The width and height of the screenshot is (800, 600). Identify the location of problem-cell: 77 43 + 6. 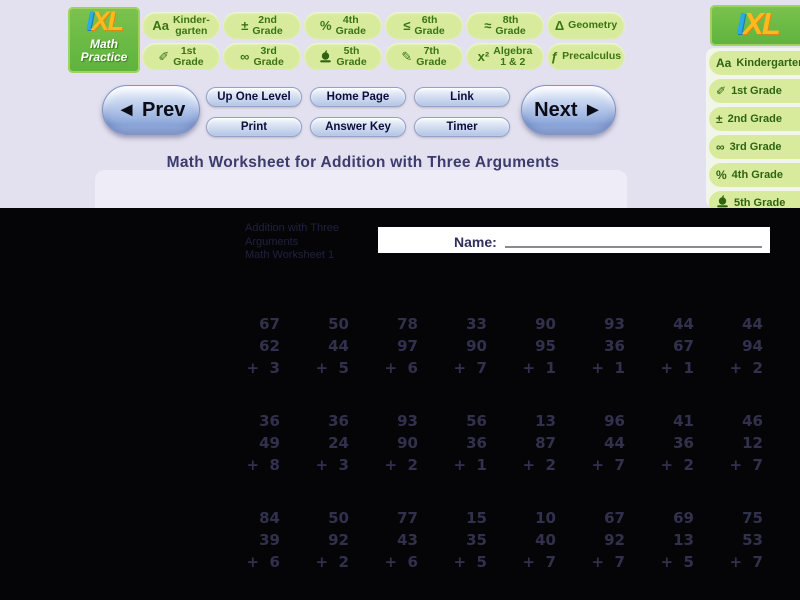
(396, 540).